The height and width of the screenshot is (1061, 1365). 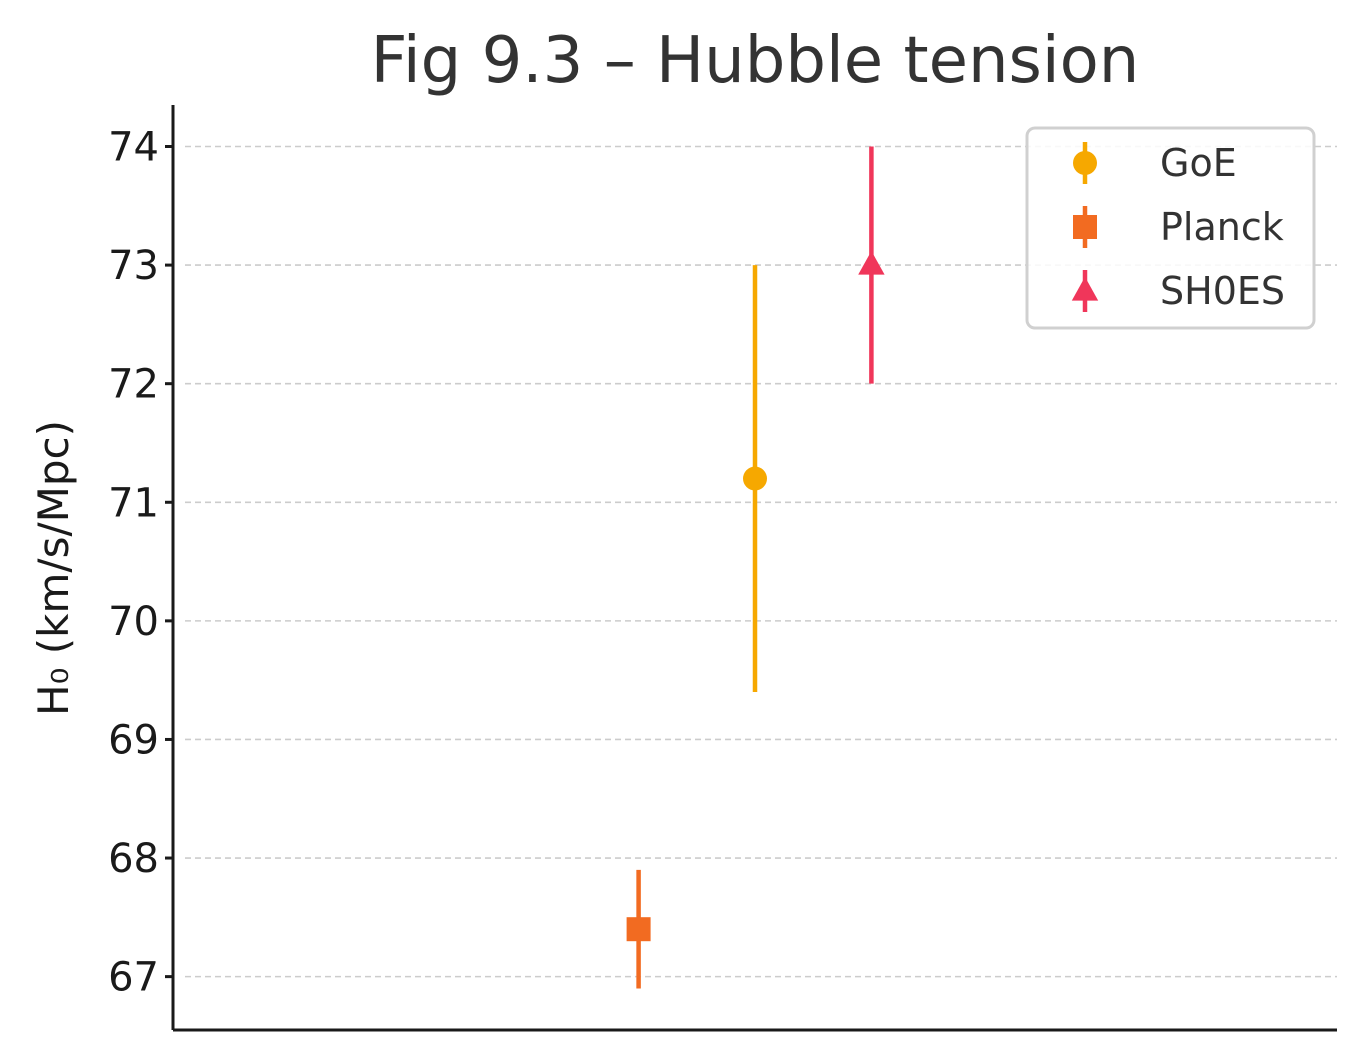 I want to click on y-tick-label: 73, so click(x=133, y=266).